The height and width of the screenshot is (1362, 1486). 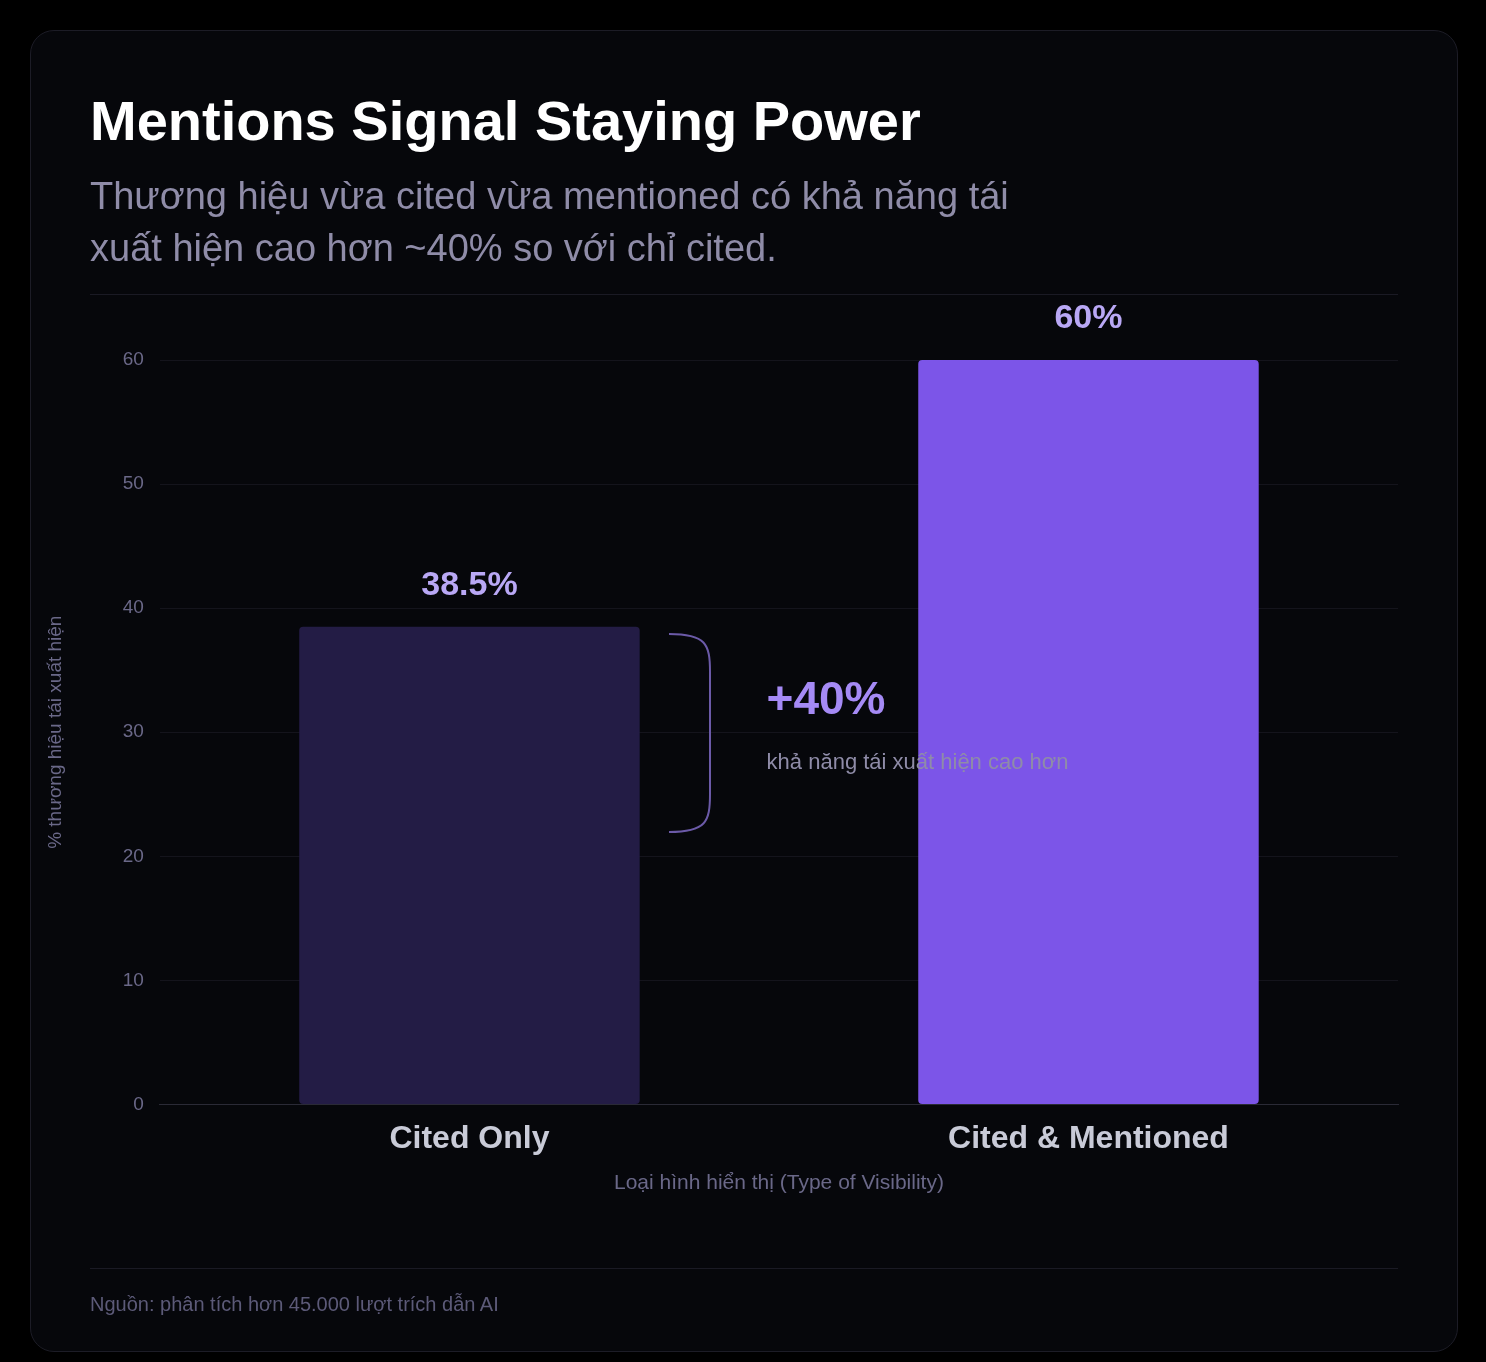 I want to click on x-tick-label: Cited & Mentioned, so click(x=1088, y=1137).